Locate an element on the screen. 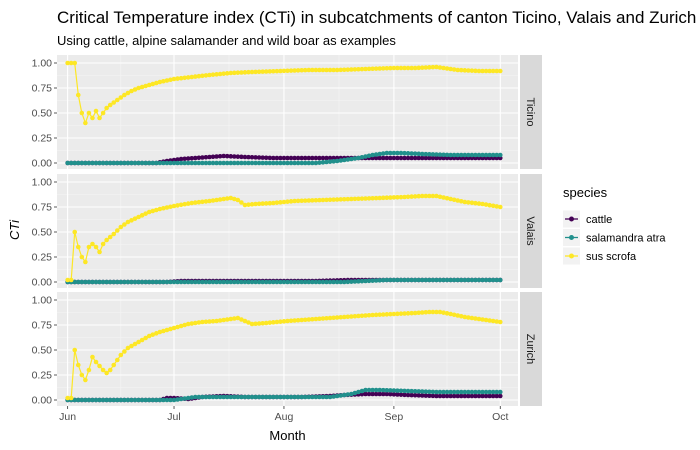 The width and height of the screenshot is (700, 450). legend-key-point is located at coordinates (571, 256).